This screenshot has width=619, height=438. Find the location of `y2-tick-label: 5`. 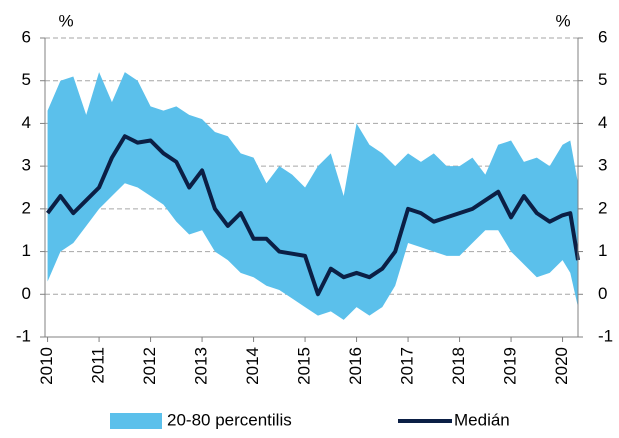

y2-tick-label: 5 is located at coordinates (602, 79).